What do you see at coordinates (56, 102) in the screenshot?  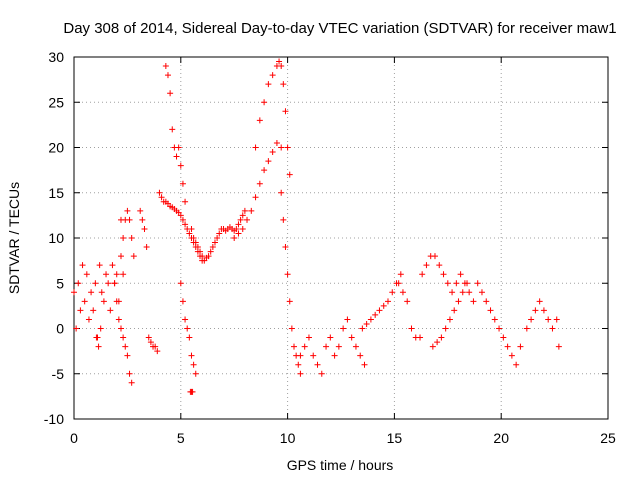 I see `y-tick-label: 25` at bounding box center [56, 102].